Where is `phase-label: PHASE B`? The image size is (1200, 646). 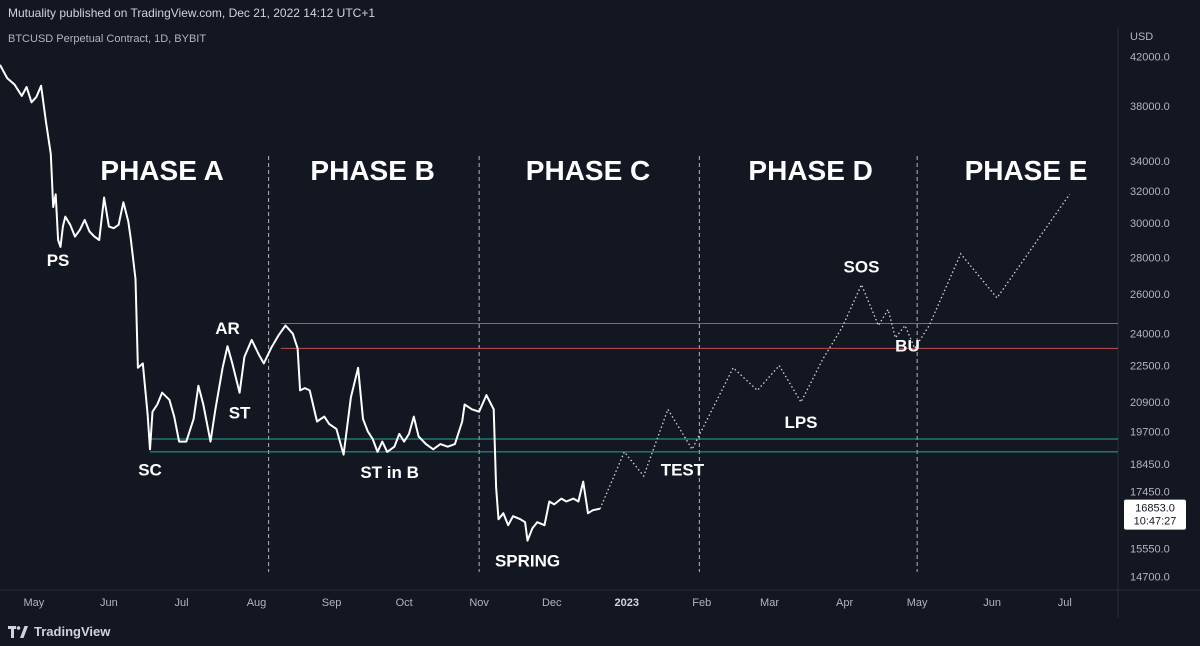 phase-label: PHASE B is located at coordinates (372, 170).